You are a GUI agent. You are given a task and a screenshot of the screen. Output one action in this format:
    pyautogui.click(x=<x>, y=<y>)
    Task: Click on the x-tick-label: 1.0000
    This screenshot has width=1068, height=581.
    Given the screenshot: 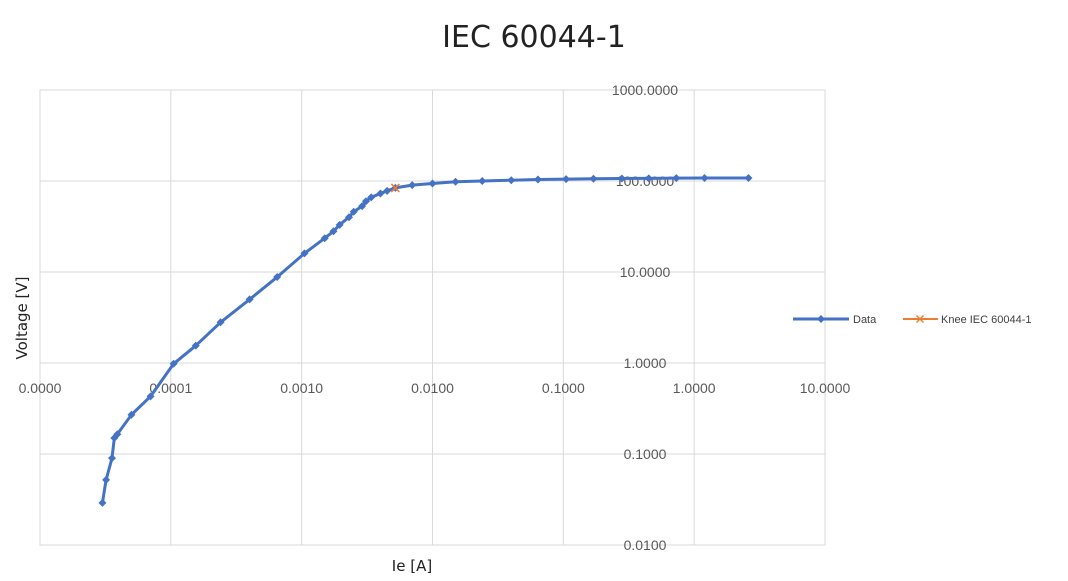 What is the action you would take?
    pyautogui.click(x=694, y=388)
    